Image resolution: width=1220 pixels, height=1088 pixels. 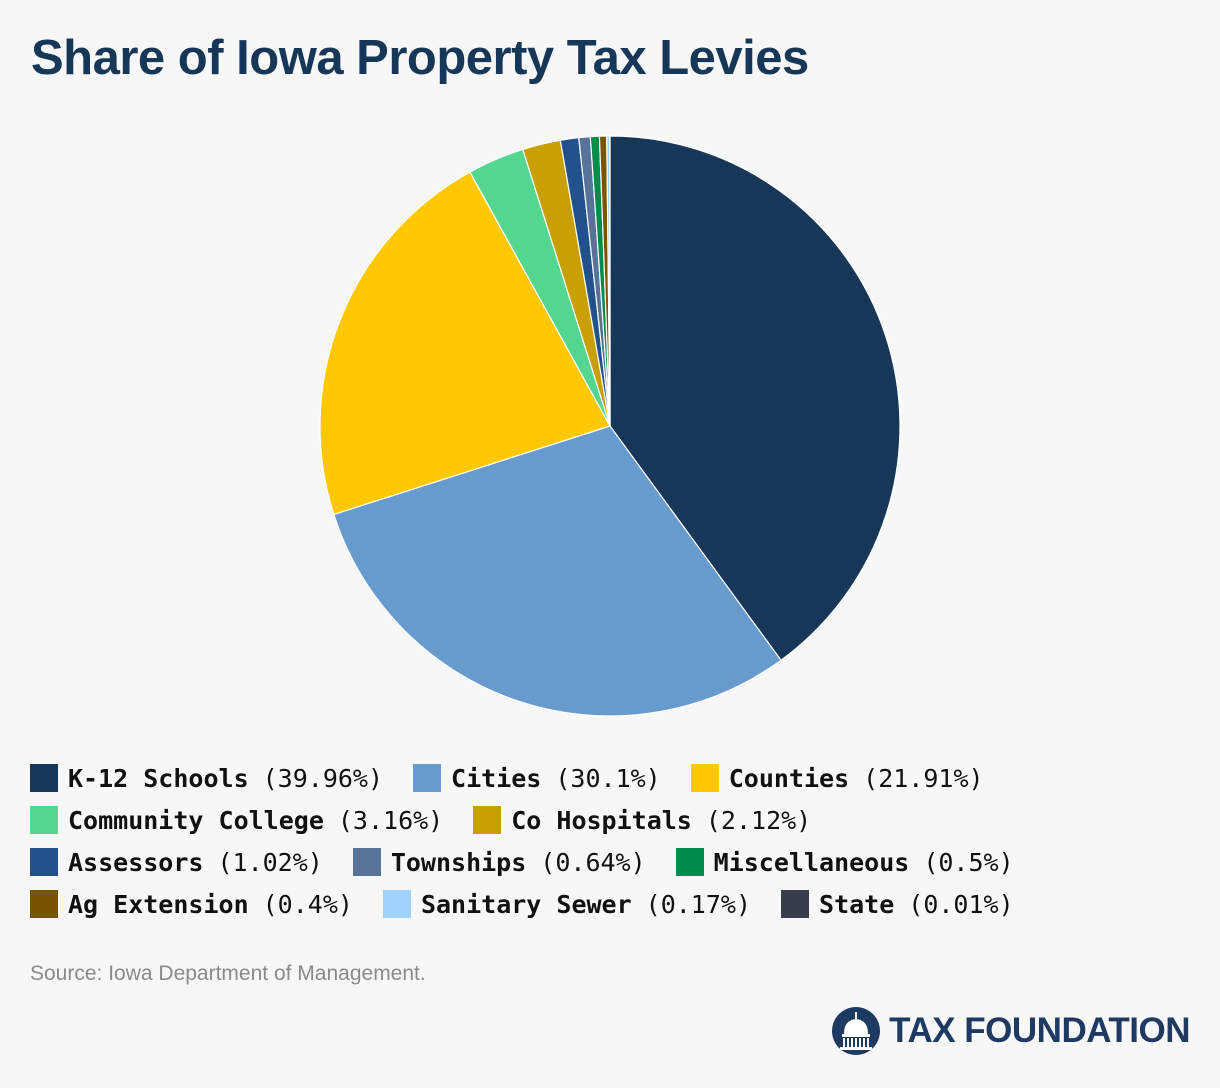 I want to click on legend-item-sanitary-sewer: Sanitary Sewer (0.17%), so click(x=567, y=904).